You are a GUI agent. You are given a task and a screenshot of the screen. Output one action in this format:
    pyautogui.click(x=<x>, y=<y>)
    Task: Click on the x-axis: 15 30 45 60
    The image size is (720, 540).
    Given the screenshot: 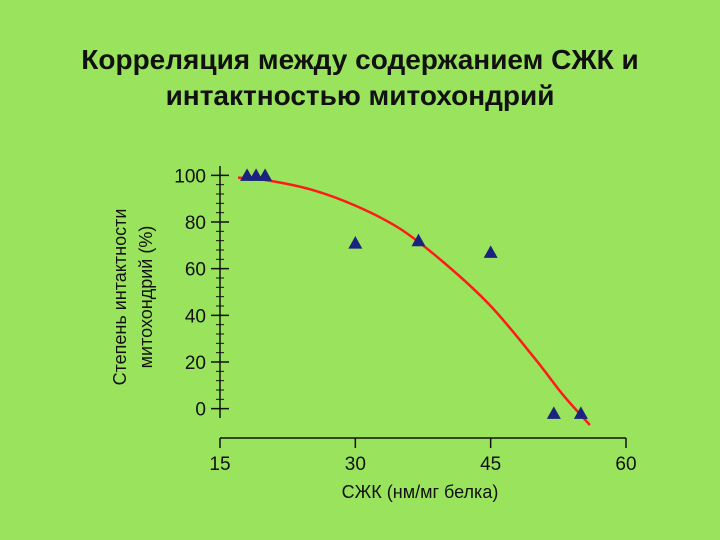 What is the action you would take?
    pyautogui.click(x=423, y=456)
    